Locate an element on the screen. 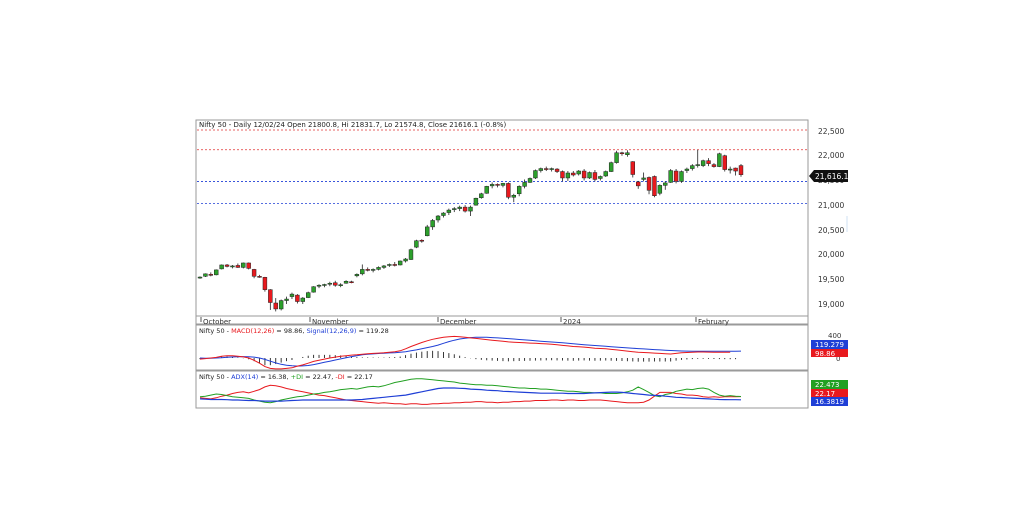  x-label-november: November is located at coordinates (330, 322).